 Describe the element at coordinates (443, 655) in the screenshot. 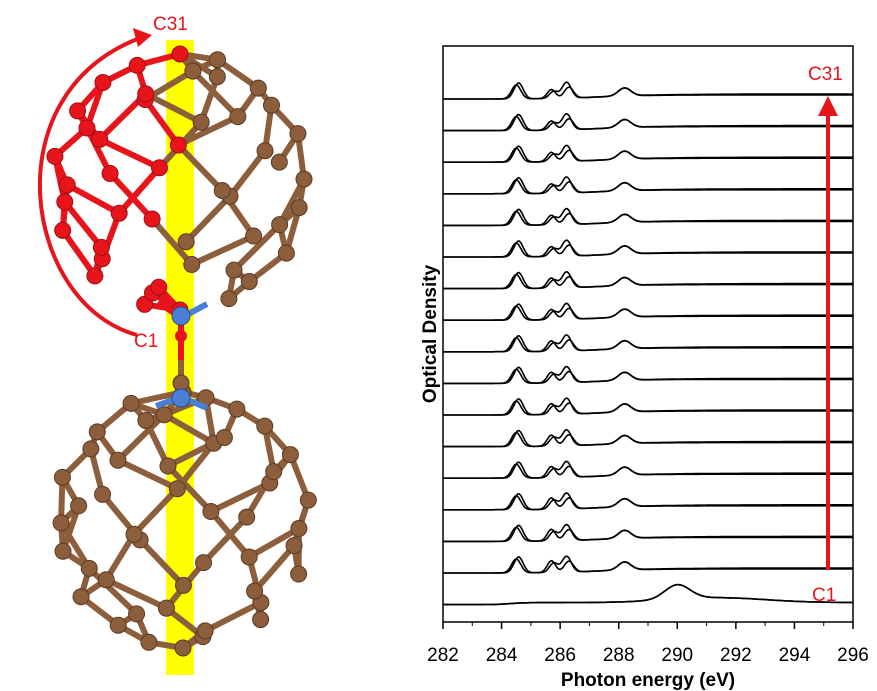

I see `x-tick-label: 282` at that location.